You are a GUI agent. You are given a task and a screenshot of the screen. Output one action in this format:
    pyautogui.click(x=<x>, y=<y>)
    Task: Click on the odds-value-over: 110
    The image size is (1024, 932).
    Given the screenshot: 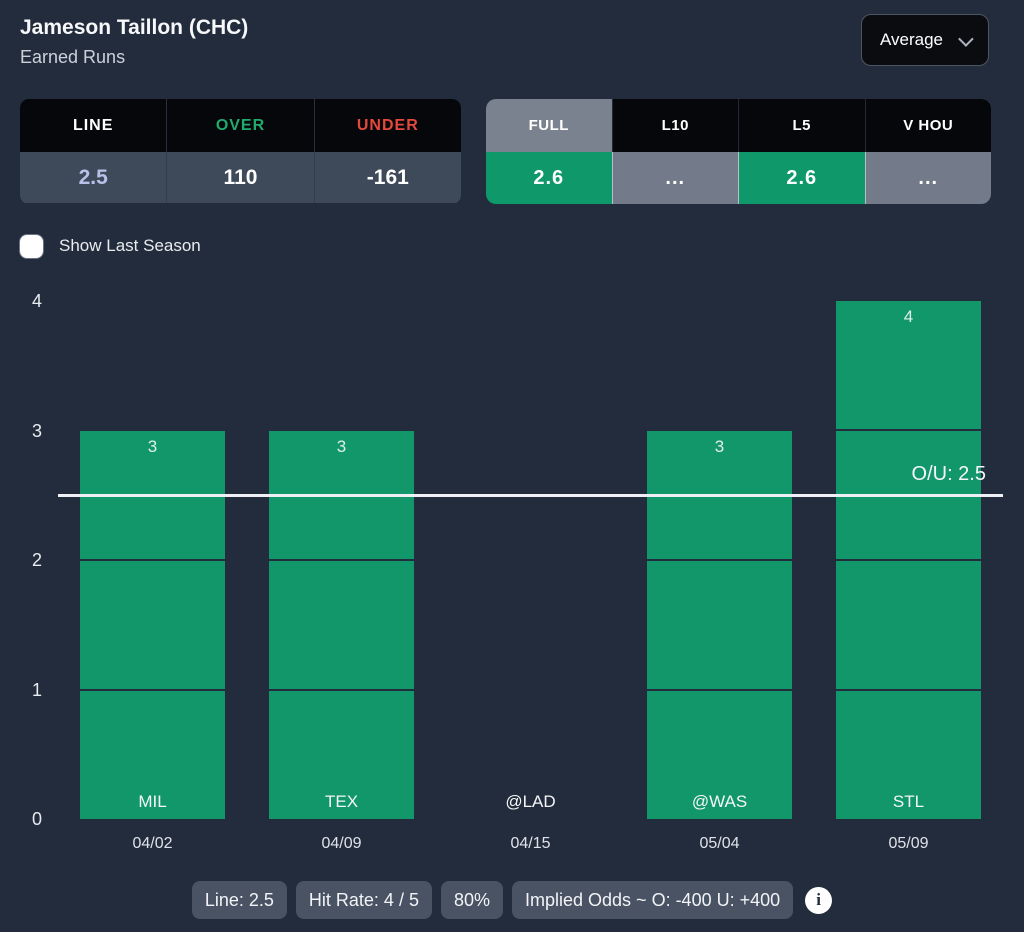 What is the action you would take?
    pyautogui.click(x=240, y=177)
    